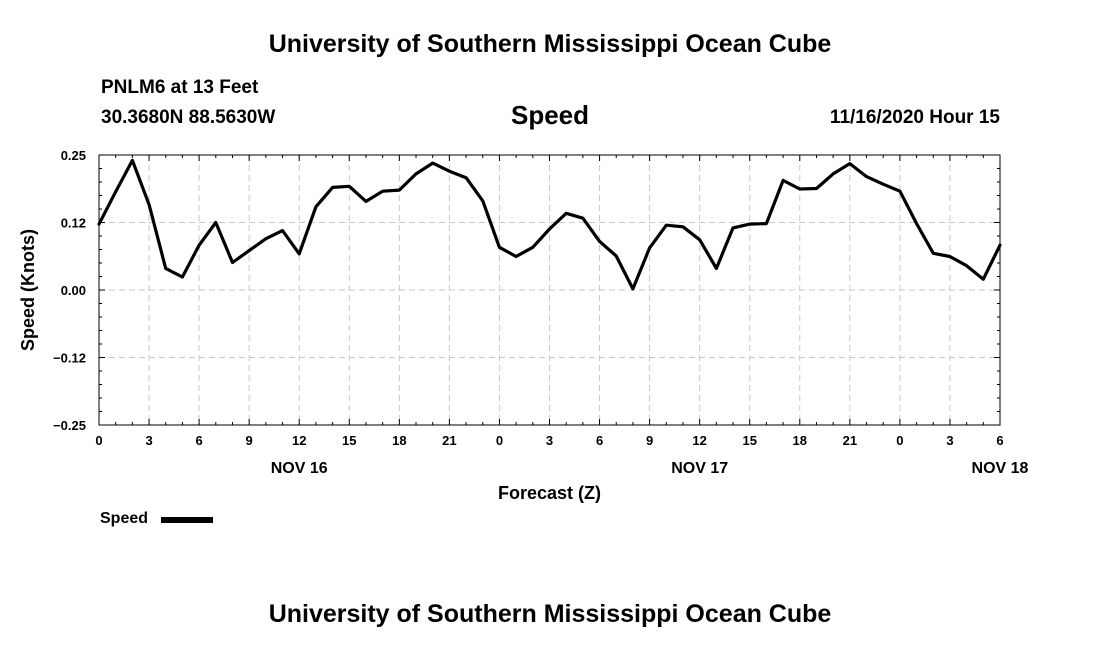 The width and height of the screenshot is (1100, 650). What do you see at coordinates (549, 493) in the screenshot?
I see `x-axis-title: Forecast (Z)` at bounding box center [549, 493].